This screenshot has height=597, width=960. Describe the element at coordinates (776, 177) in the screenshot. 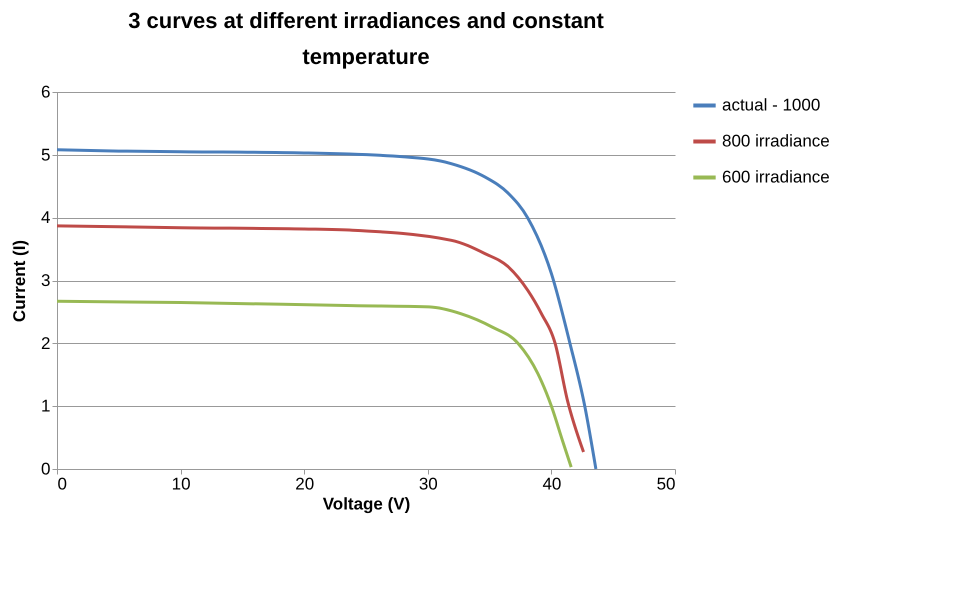

I see `legend-label: 600 irradiance` at that location.